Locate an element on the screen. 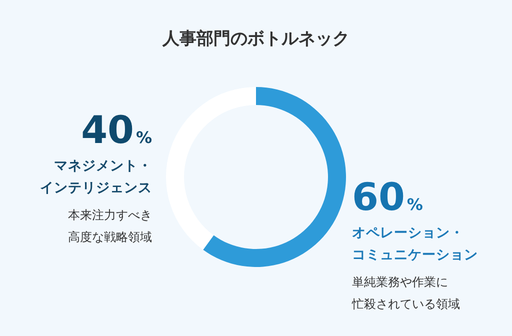  data-label: 60% is located at coordinates (387, 197).